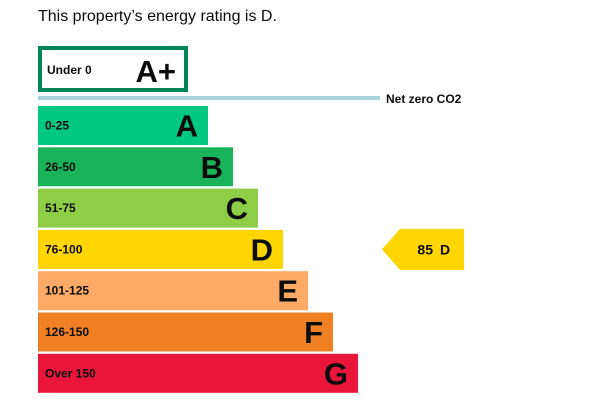 This screenshot has height=408, width=602. What do you see at coordinates (156, 71) in the screenshot?
I see `plus-band-letter: A+` at bounding box center [156, 71].